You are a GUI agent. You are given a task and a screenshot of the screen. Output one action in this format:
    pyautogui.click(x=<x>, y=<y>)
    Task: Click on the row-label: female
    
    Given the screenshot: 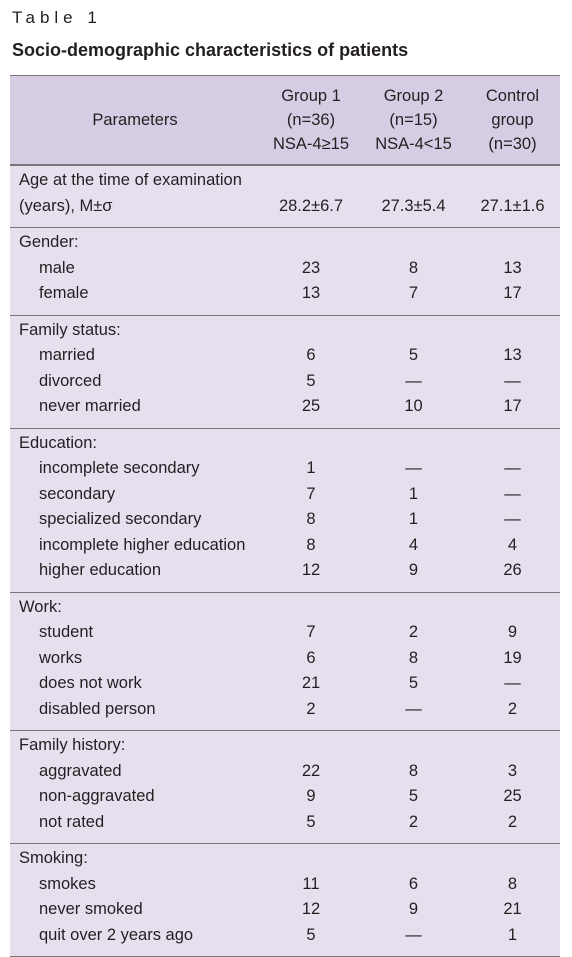 What is the action you would take?
    pyautogui.click(x=64, y=293)
    